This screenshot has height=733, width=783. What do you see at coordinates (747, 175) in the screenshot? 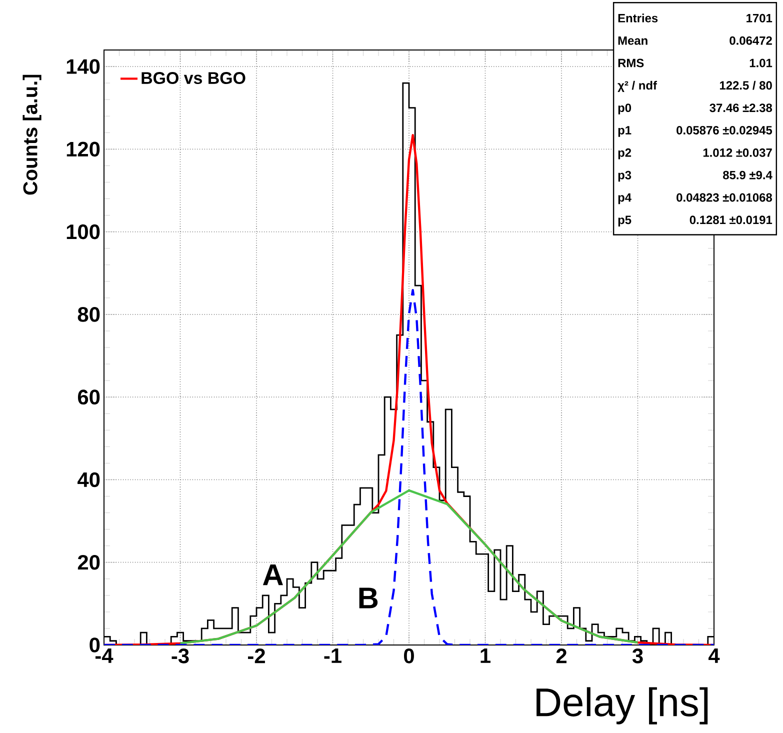
I see `text: 85.9 ±9.4` at bounding box center [747, 175].